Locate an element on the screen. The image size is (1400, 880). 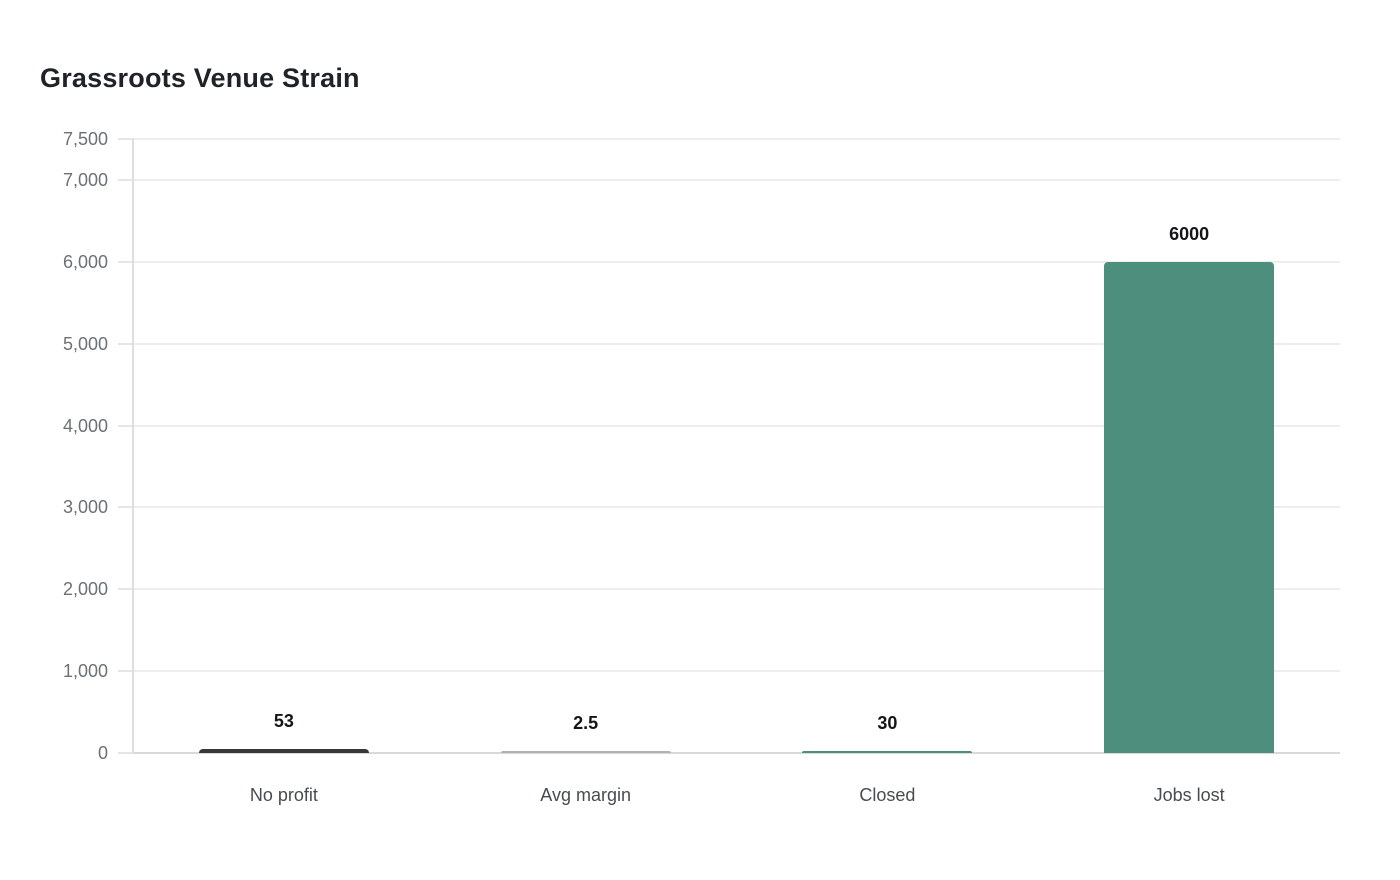
value-label-avg-margin: 2.5 is located at coordinates (586, 723).